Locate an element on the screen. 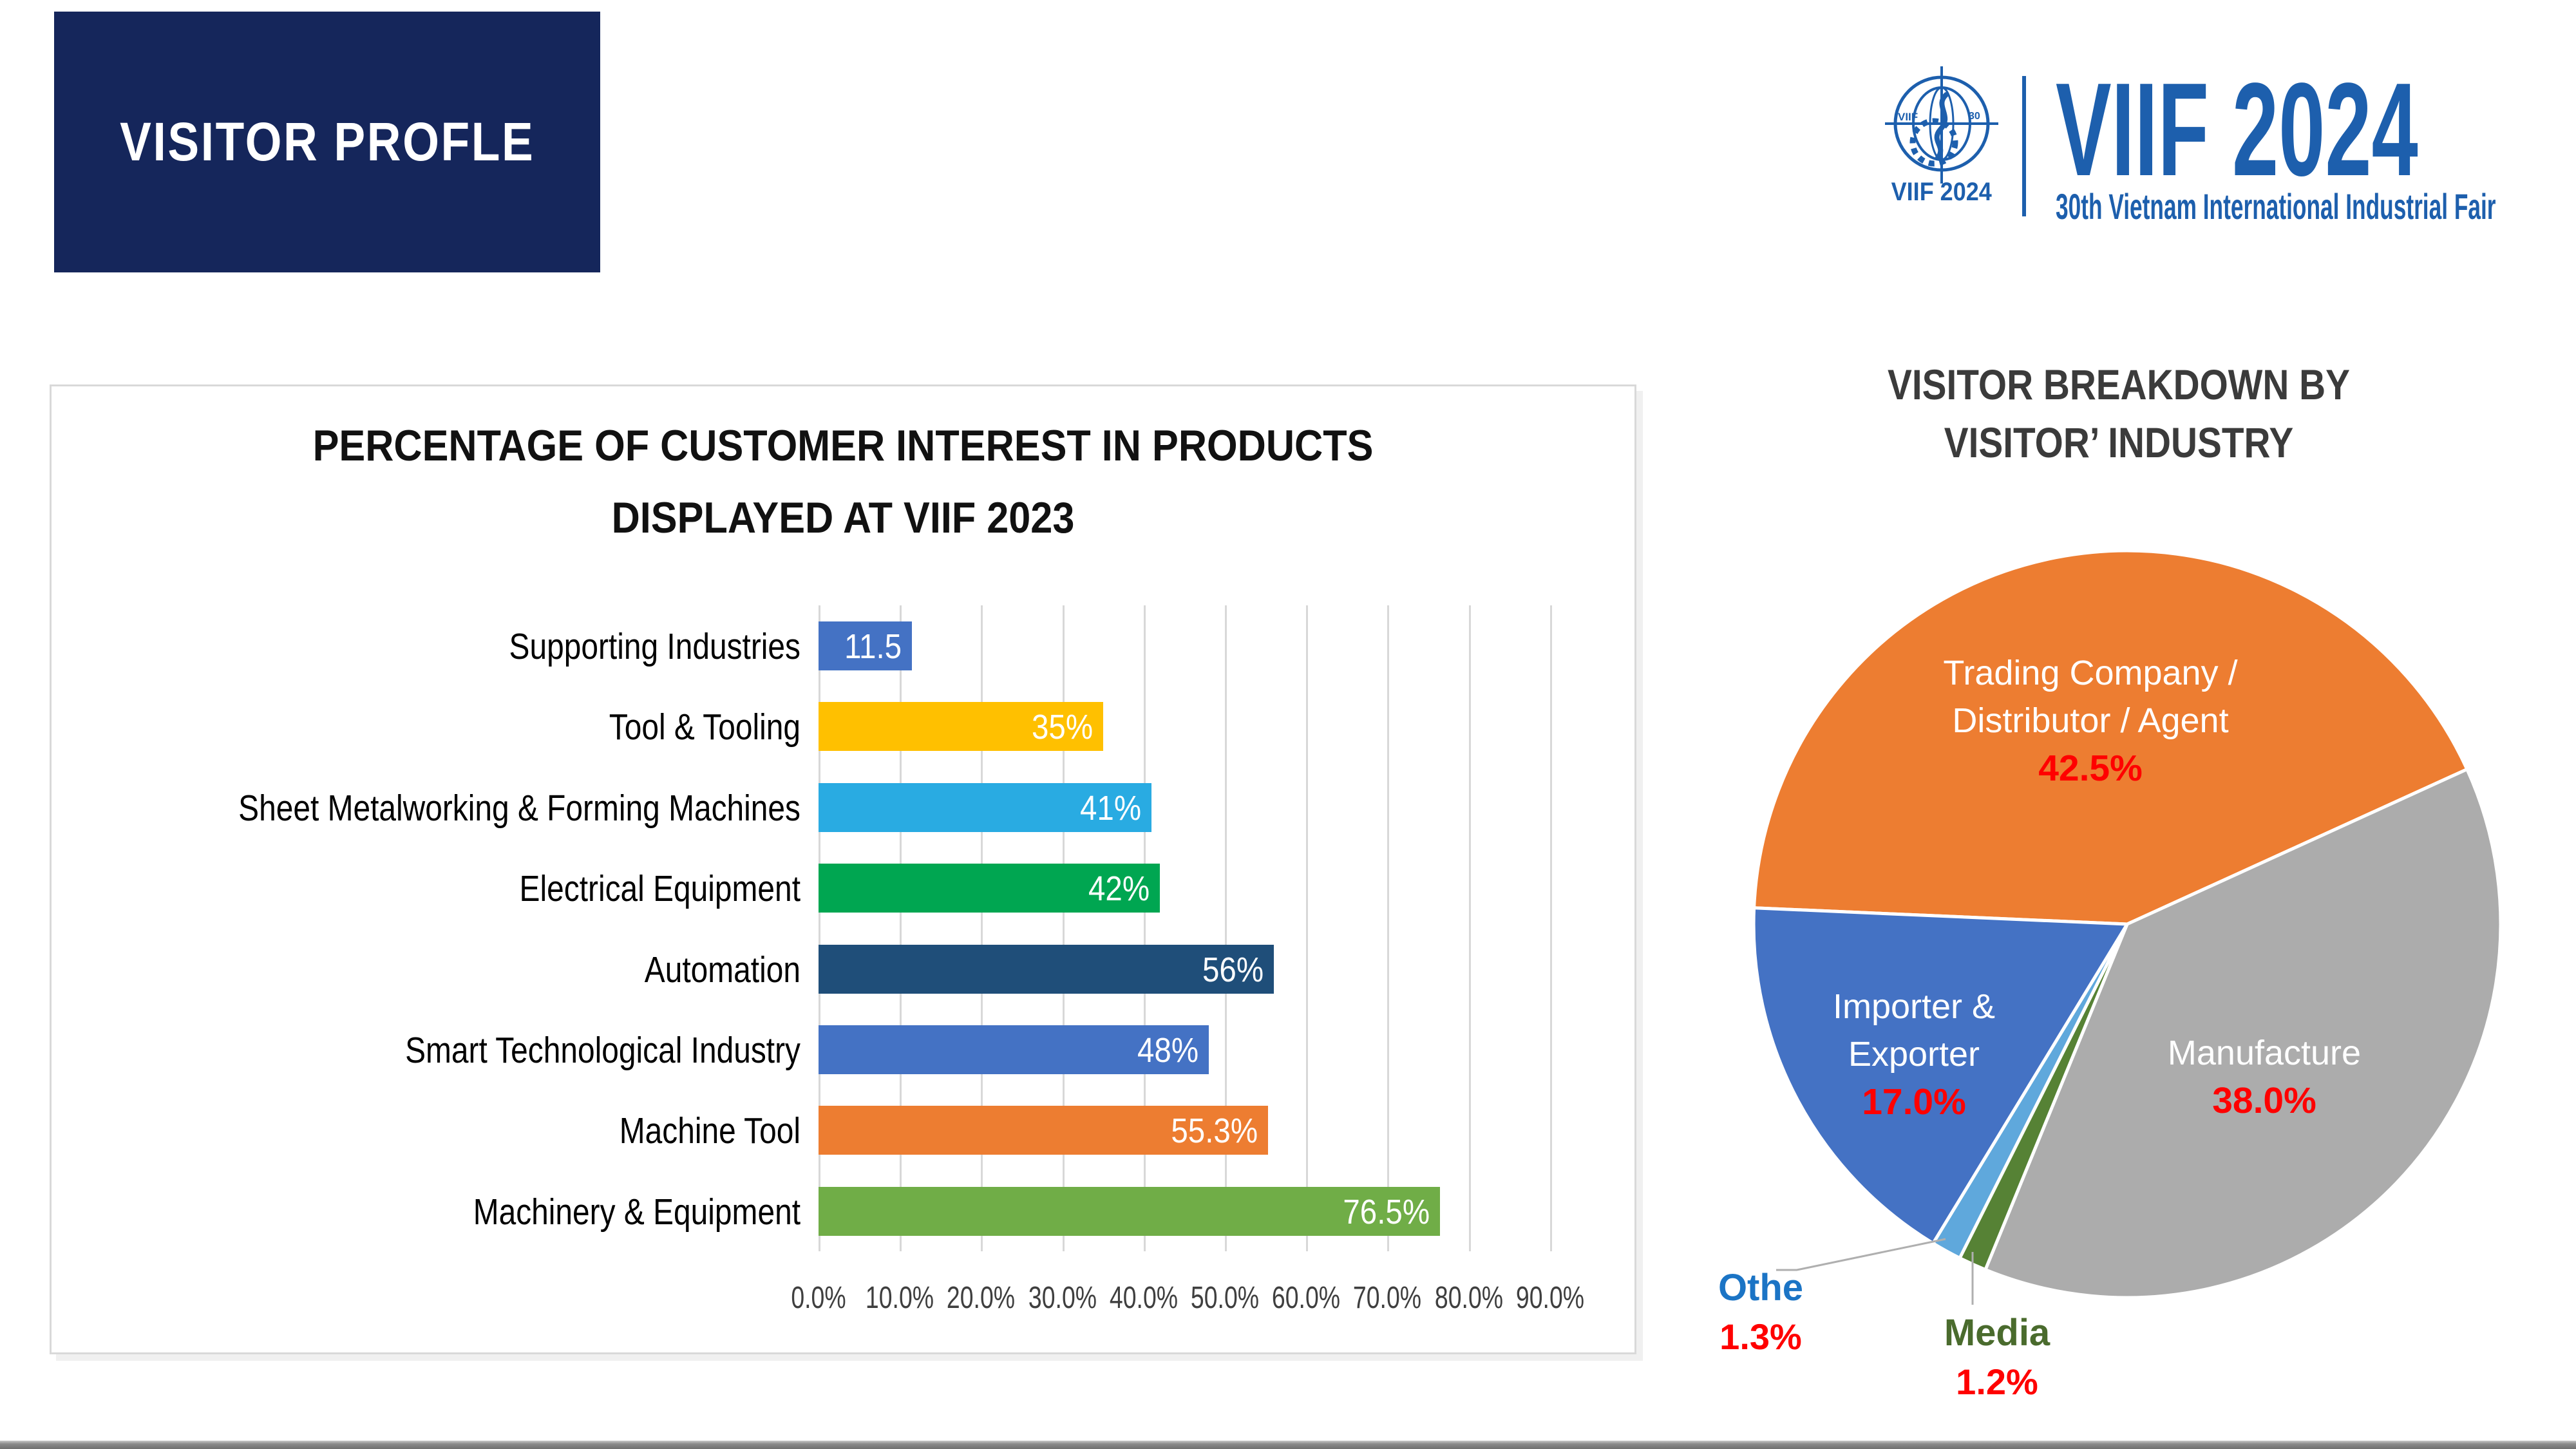  category-label: Tool & Tooling is located at coordinates (705, 727).